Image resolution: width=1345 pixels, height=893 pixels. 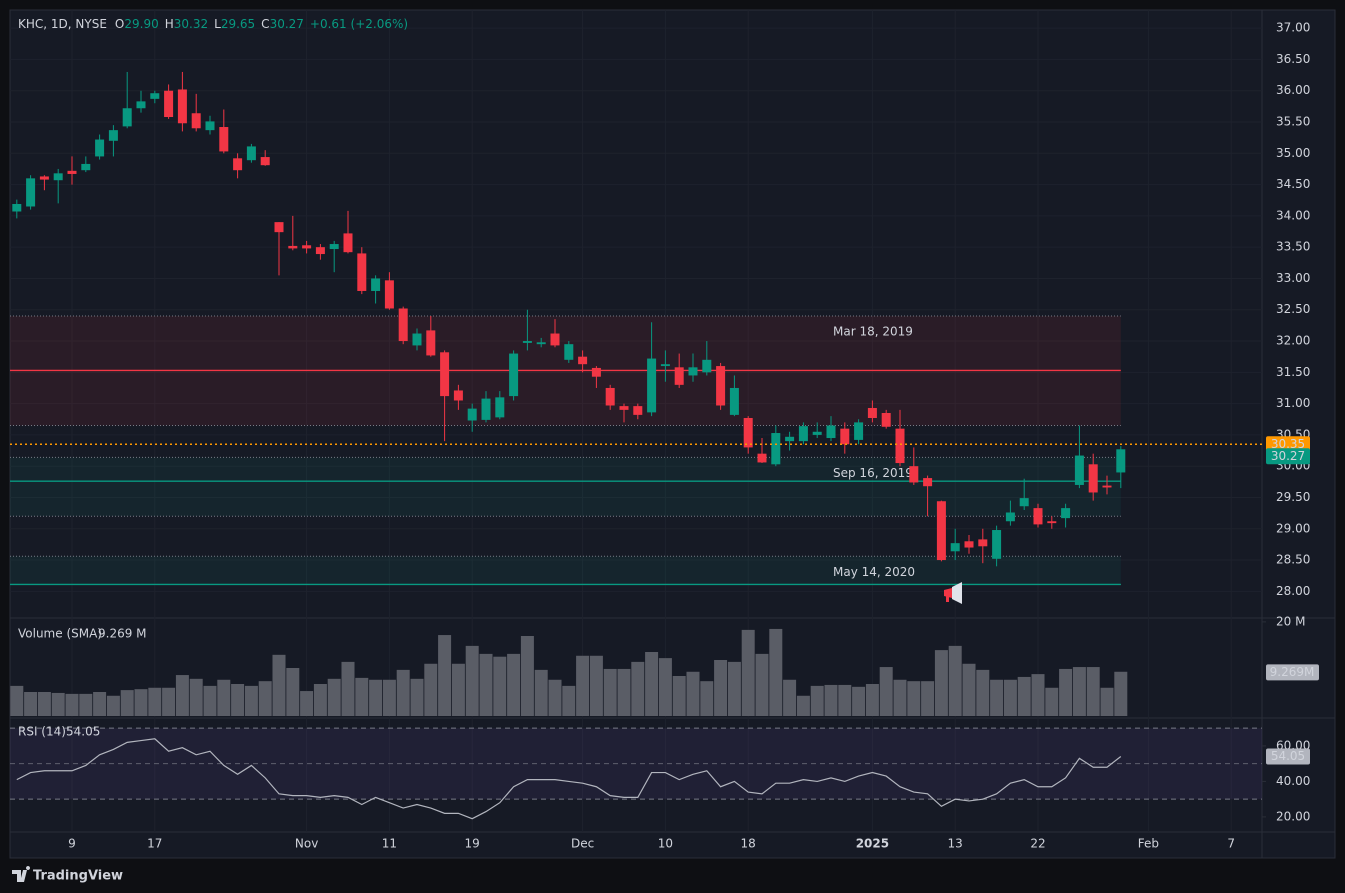 I want to click on x-tick-label: Feb, so click(x=1148, y=844).